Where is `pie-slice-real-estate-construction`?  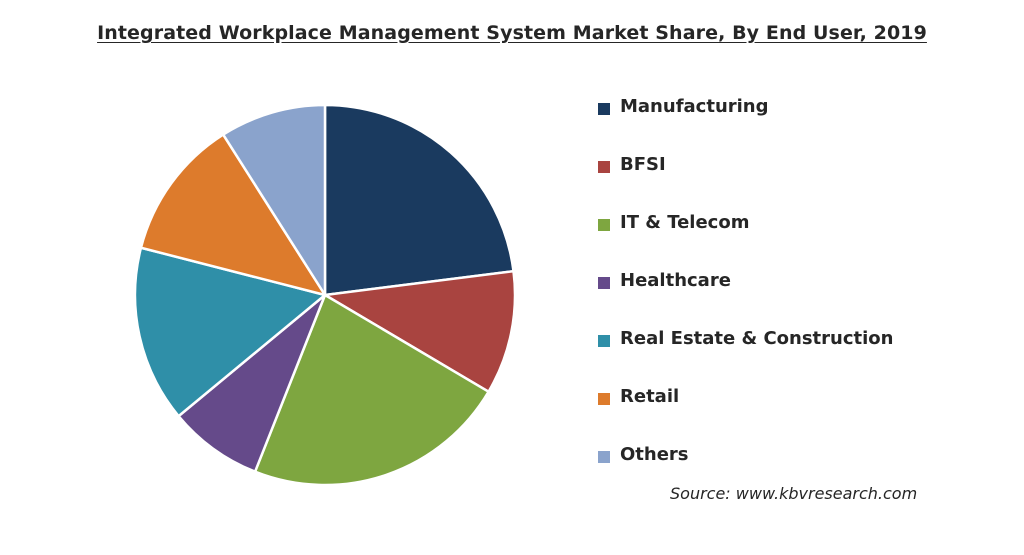
pie-slice-real-estate-construction is located at coordinates (230, 332).